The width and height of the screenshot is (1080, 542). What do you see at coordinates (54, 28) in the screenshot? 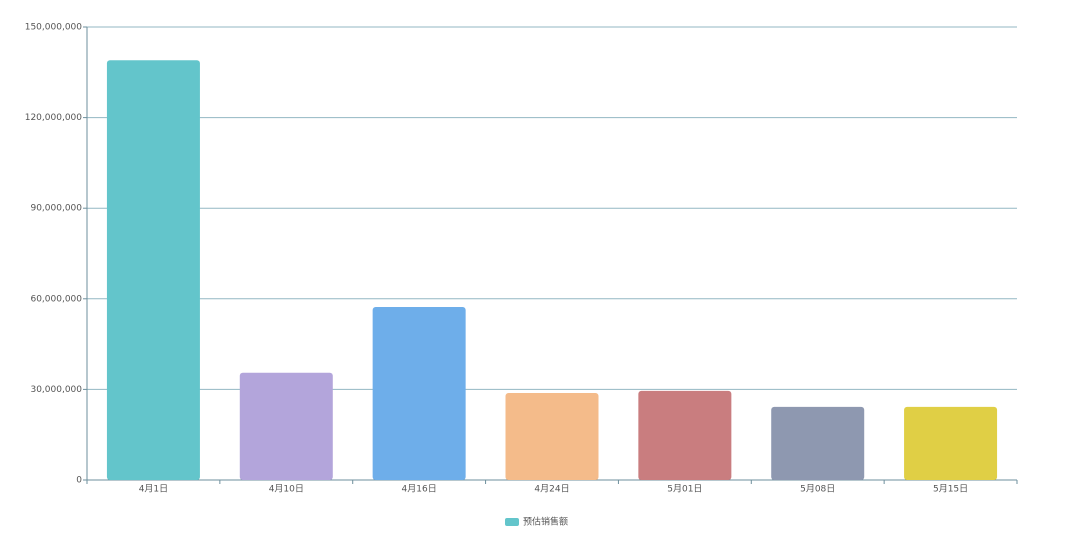
I see `y-tick-label: 150,000,000` at bounding box center [54, 28].